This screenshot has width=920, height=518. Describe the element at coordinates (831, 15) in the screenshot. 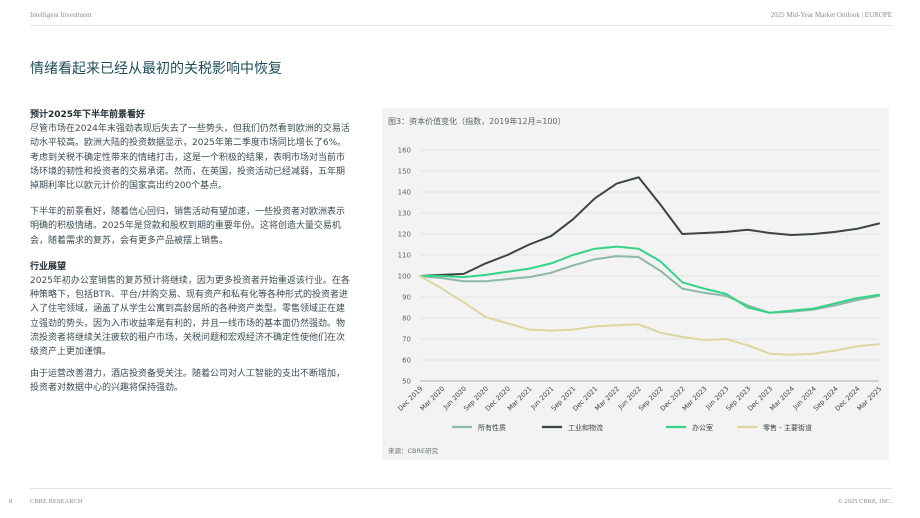

I see `header-report-title: 2025 Mid-Year Market Outlook | EUROPE` at that location.